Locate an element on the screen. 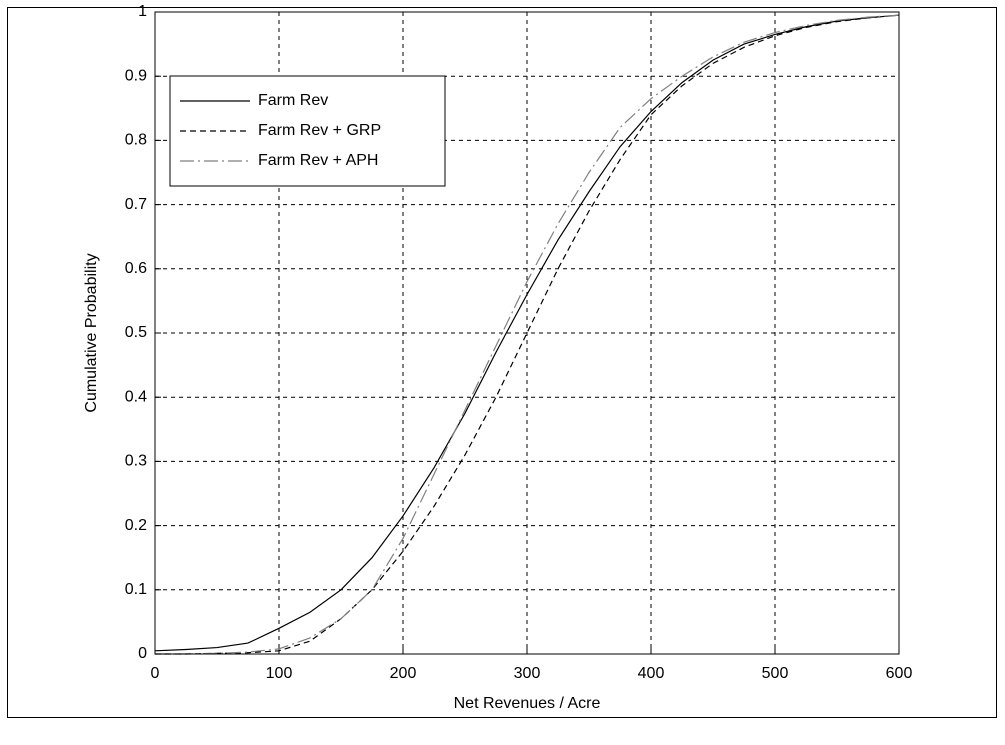 The width and height of the screenshot is (1005, 745). y-tick-label: 0.1 is located at coordinates (136, 589).